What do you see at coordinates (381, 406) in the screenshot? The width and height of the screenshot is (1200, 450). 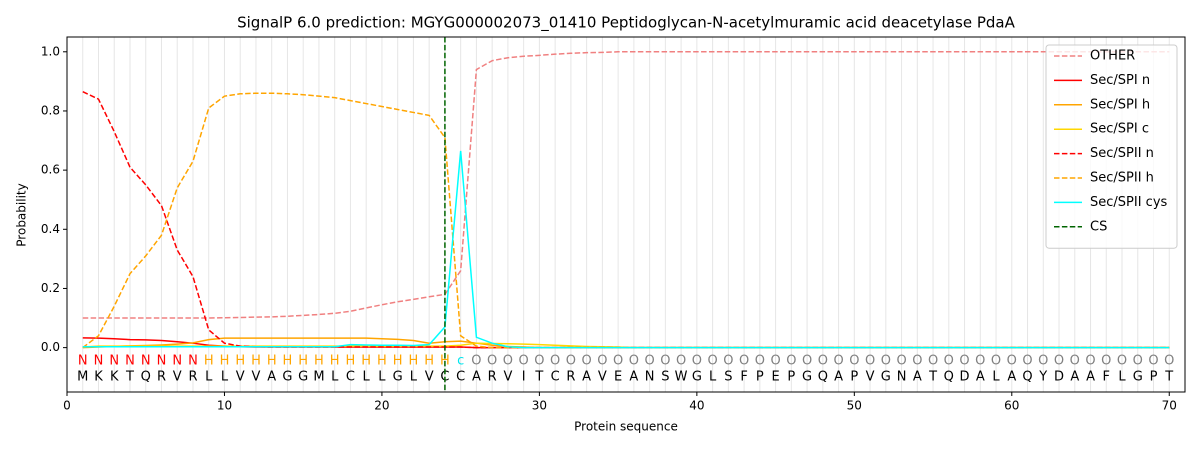 I see `x-tick-label: 20` at bounding box center [381, 406].